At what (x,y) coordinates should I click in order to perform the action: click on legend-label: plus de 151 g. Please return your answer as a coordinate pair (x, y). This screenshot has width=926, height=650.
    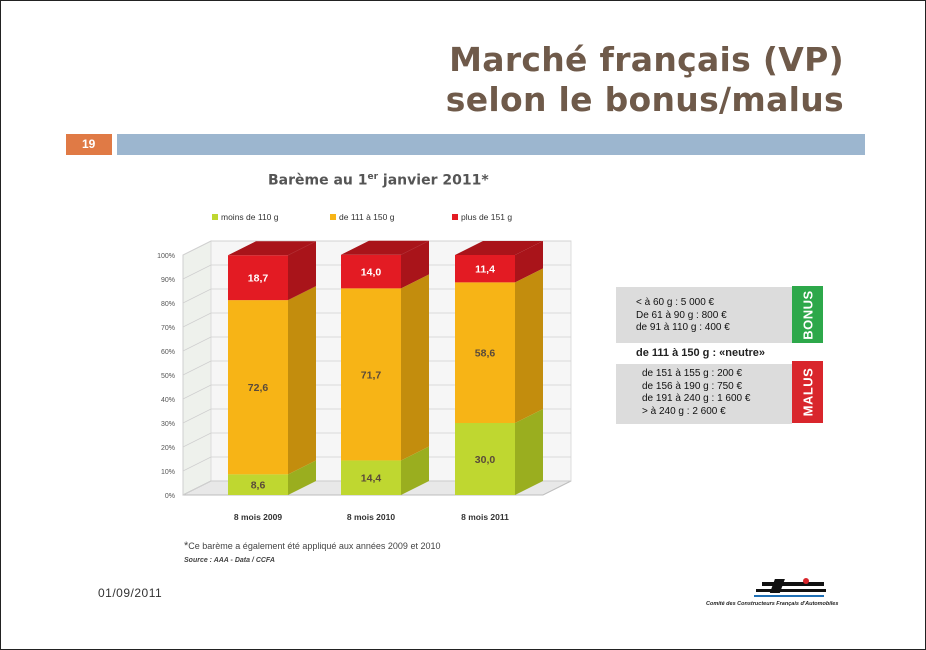
    Looking at the image, I should click on (486, 217).